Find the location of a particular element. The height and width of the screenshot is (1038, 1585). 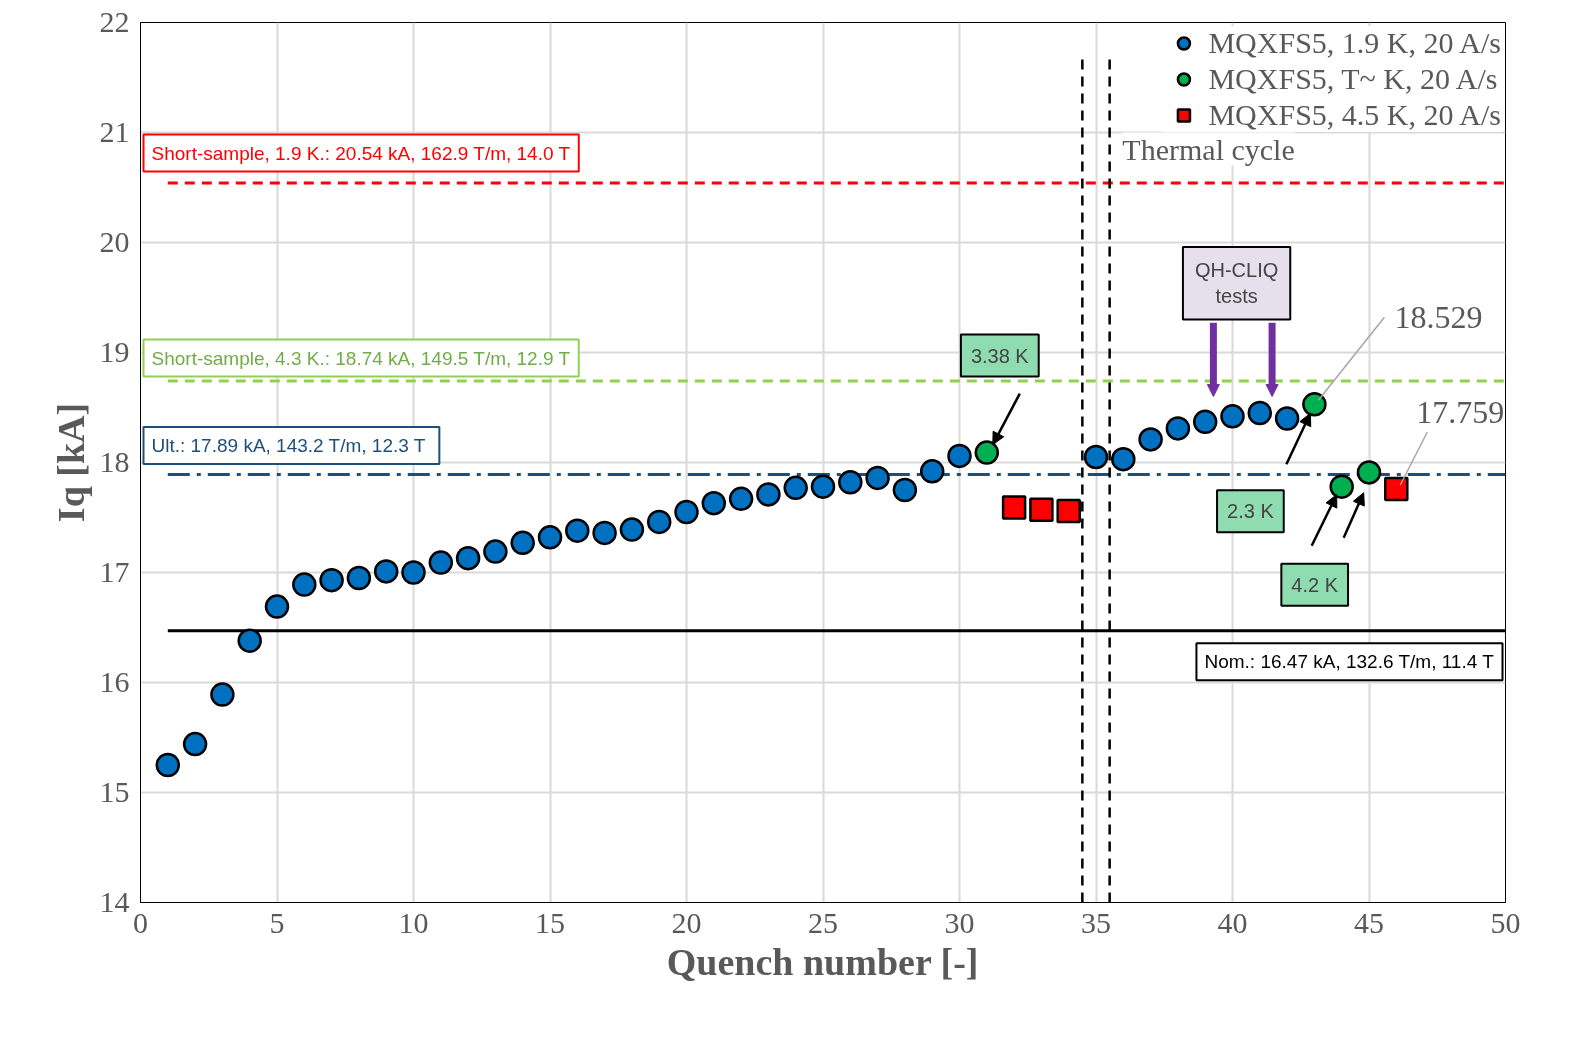

ref-line-label: Nom.: 16.47 kA, 132.6 T/m, 11.4 T is located at coordinates (1349, 662).